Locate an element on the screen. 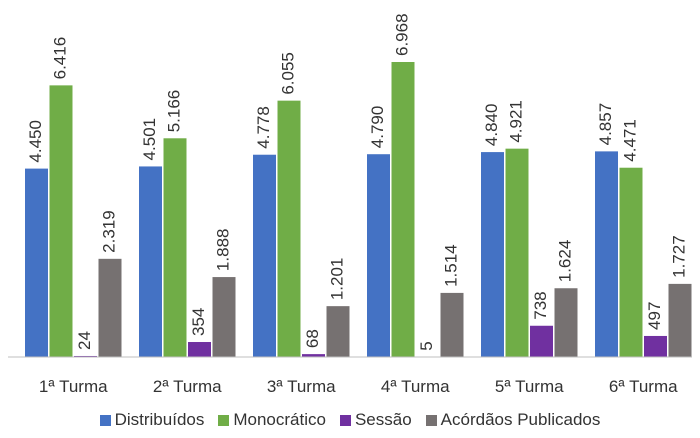 The height and width of the screenshot is (438, 700). data-label-4-3: 1.201 is located at coordinates (336, 279).